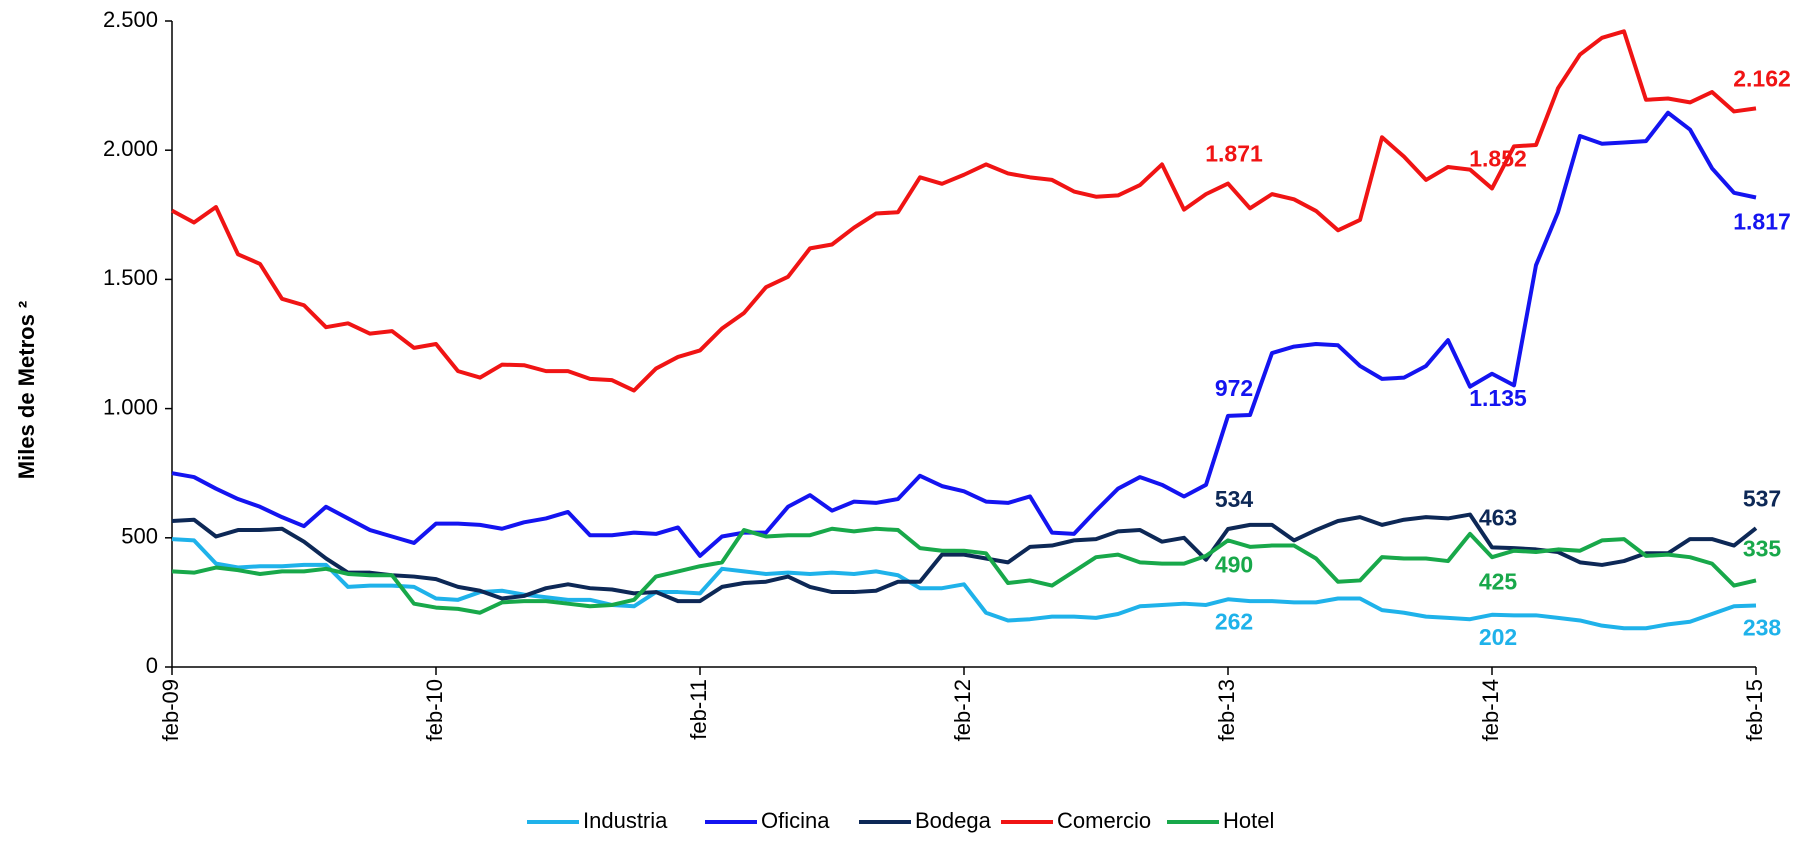  What do you see at coordinates (962, 710) in the screenshot?
I see `x-tick-label: feb-12` at bounding box center [962, 710].